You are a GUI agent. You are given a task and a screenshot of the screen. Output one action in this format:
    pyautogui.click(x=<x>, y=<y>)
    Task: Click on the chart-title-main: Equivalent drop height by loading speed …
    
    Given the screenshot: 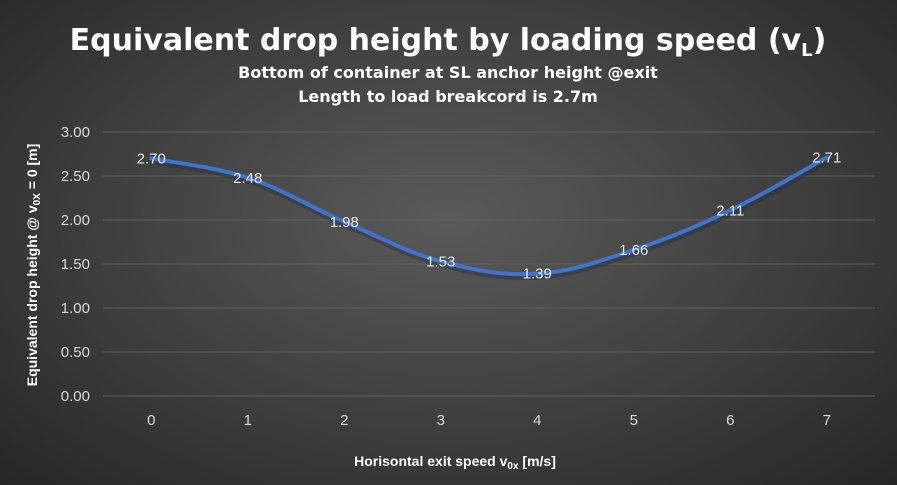 What is the action you would take?
    pyautogui.click(x=436, y=40)
    